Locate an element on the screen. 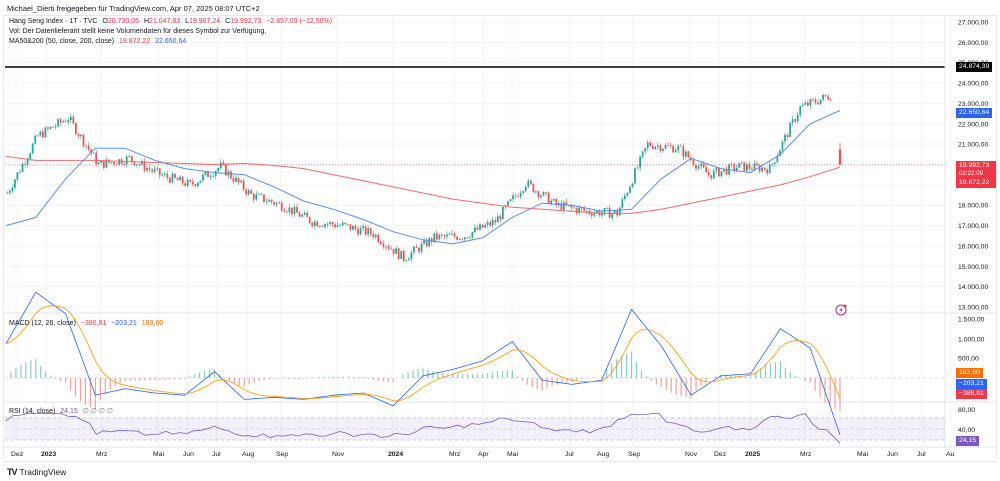 This screenshot has width=1000, height=481. svg-text: 500,00 is located at coordinates (968, 359).